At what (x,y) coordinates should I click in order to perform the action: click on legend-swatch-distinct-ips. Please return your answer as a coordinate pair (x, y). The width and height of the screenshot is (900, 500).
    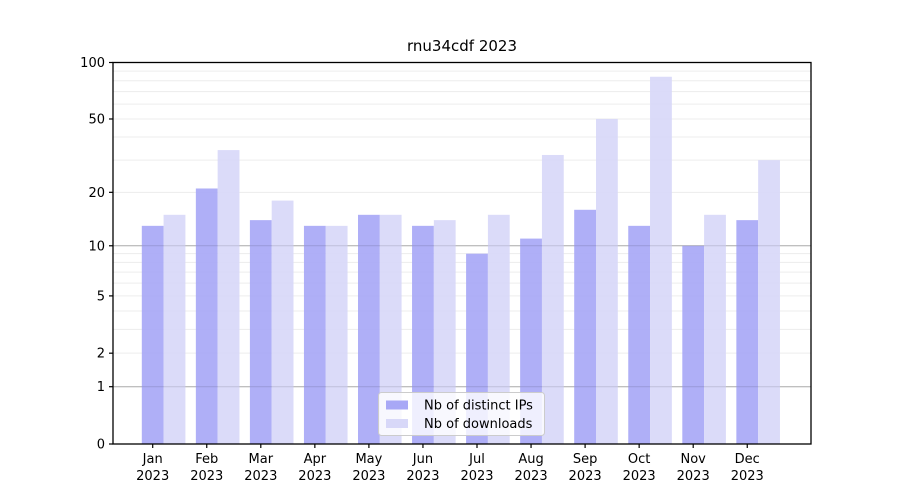
    Looking at the image, I should click on (397, 405).